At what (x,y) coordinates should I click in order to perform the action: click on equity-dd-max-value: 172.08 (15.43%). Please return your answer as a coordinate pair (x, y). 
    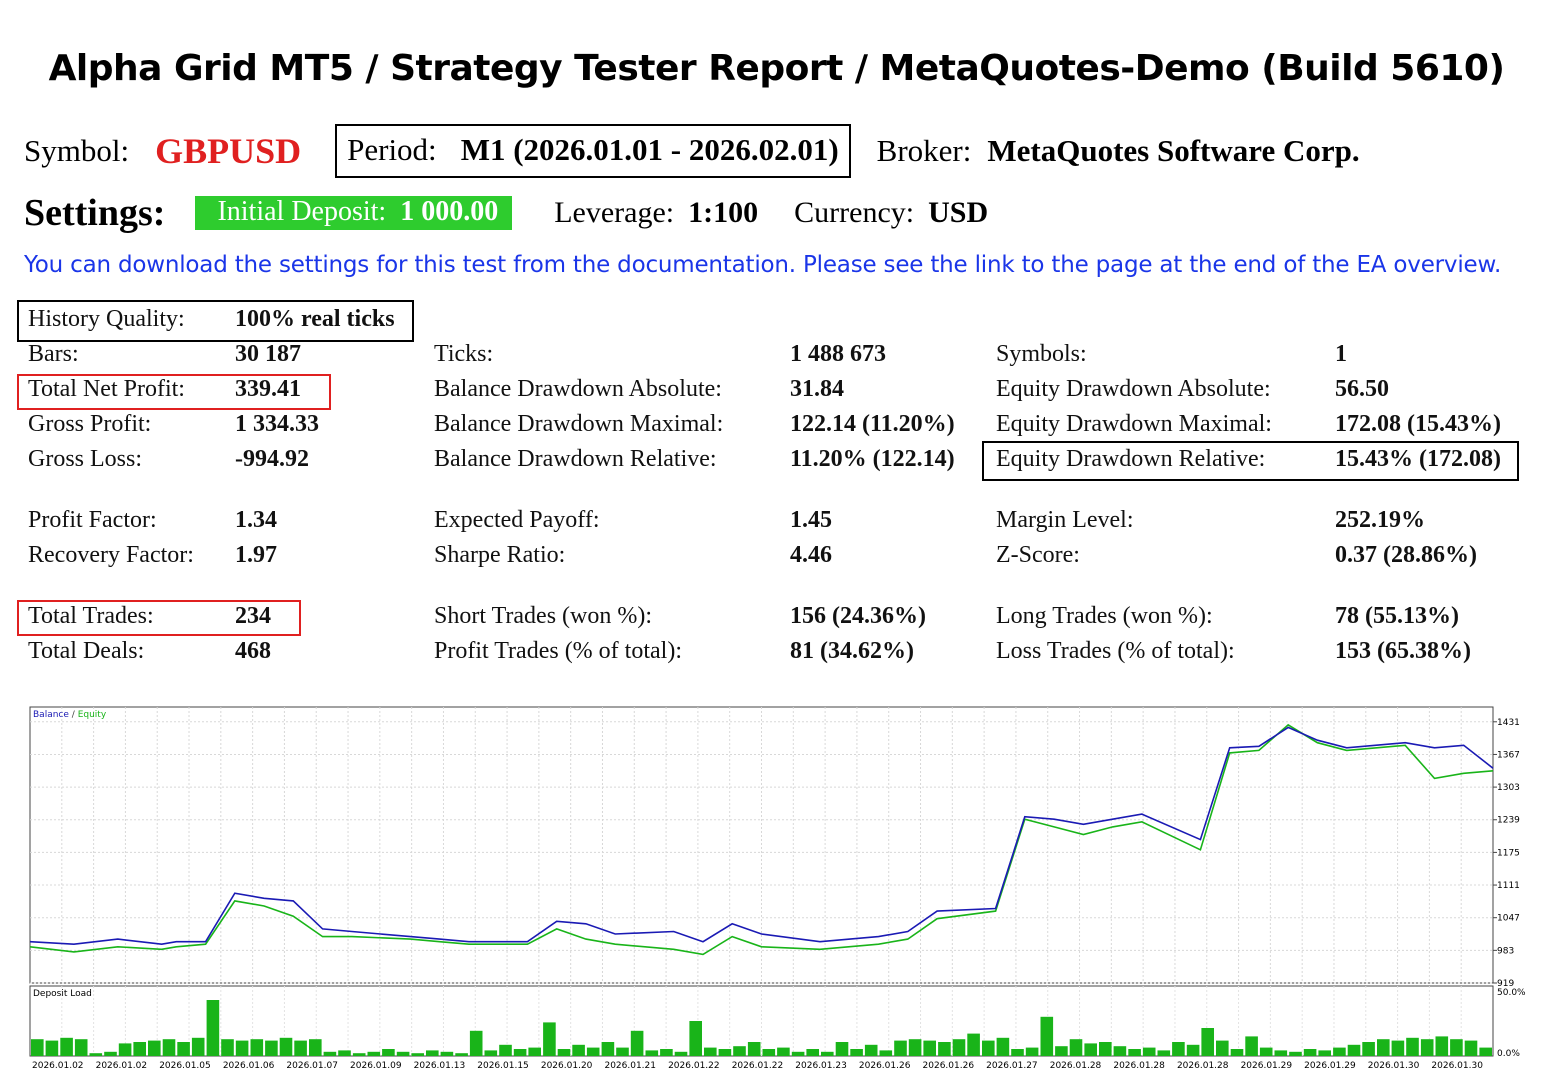
    Looking at the image, I should click on (1418, 424).